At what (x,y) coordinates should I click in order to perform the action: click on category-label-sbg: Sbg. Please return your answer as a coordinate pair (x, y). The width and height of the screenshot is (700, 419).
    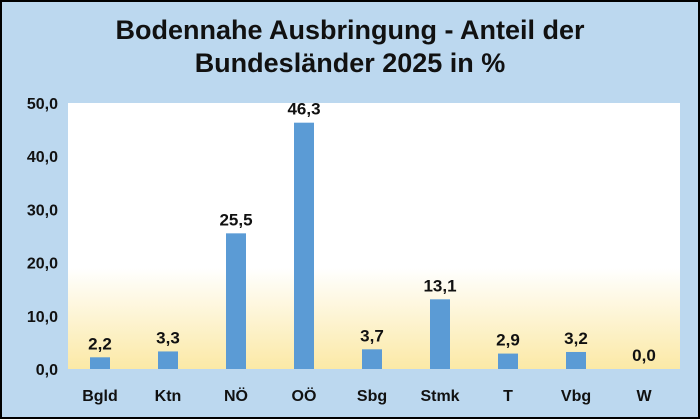
    Looking at the image, I should click on (372, 396).